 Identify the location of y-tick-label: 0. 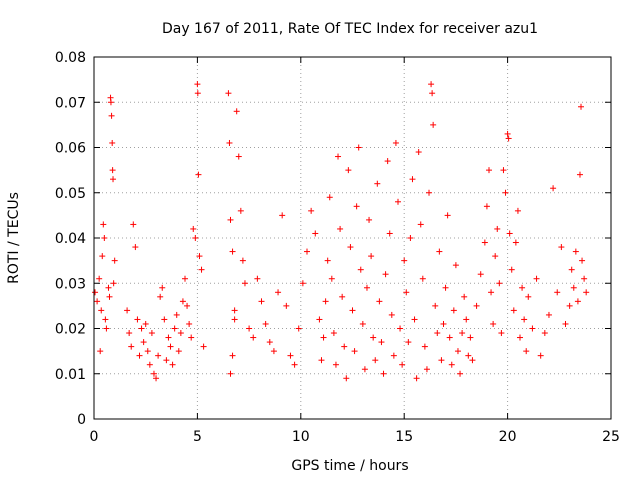
(81, 420).